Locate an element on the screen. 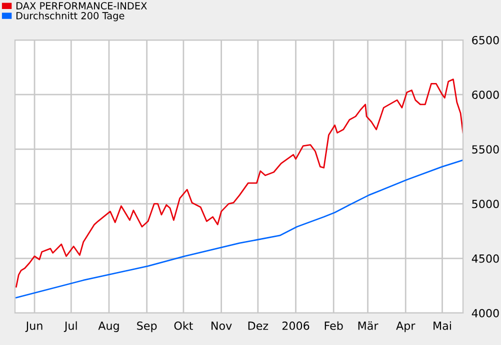 This screenshot has height=345, width=501. y-tick-label: 6500 is located at coordinates (485, 40).